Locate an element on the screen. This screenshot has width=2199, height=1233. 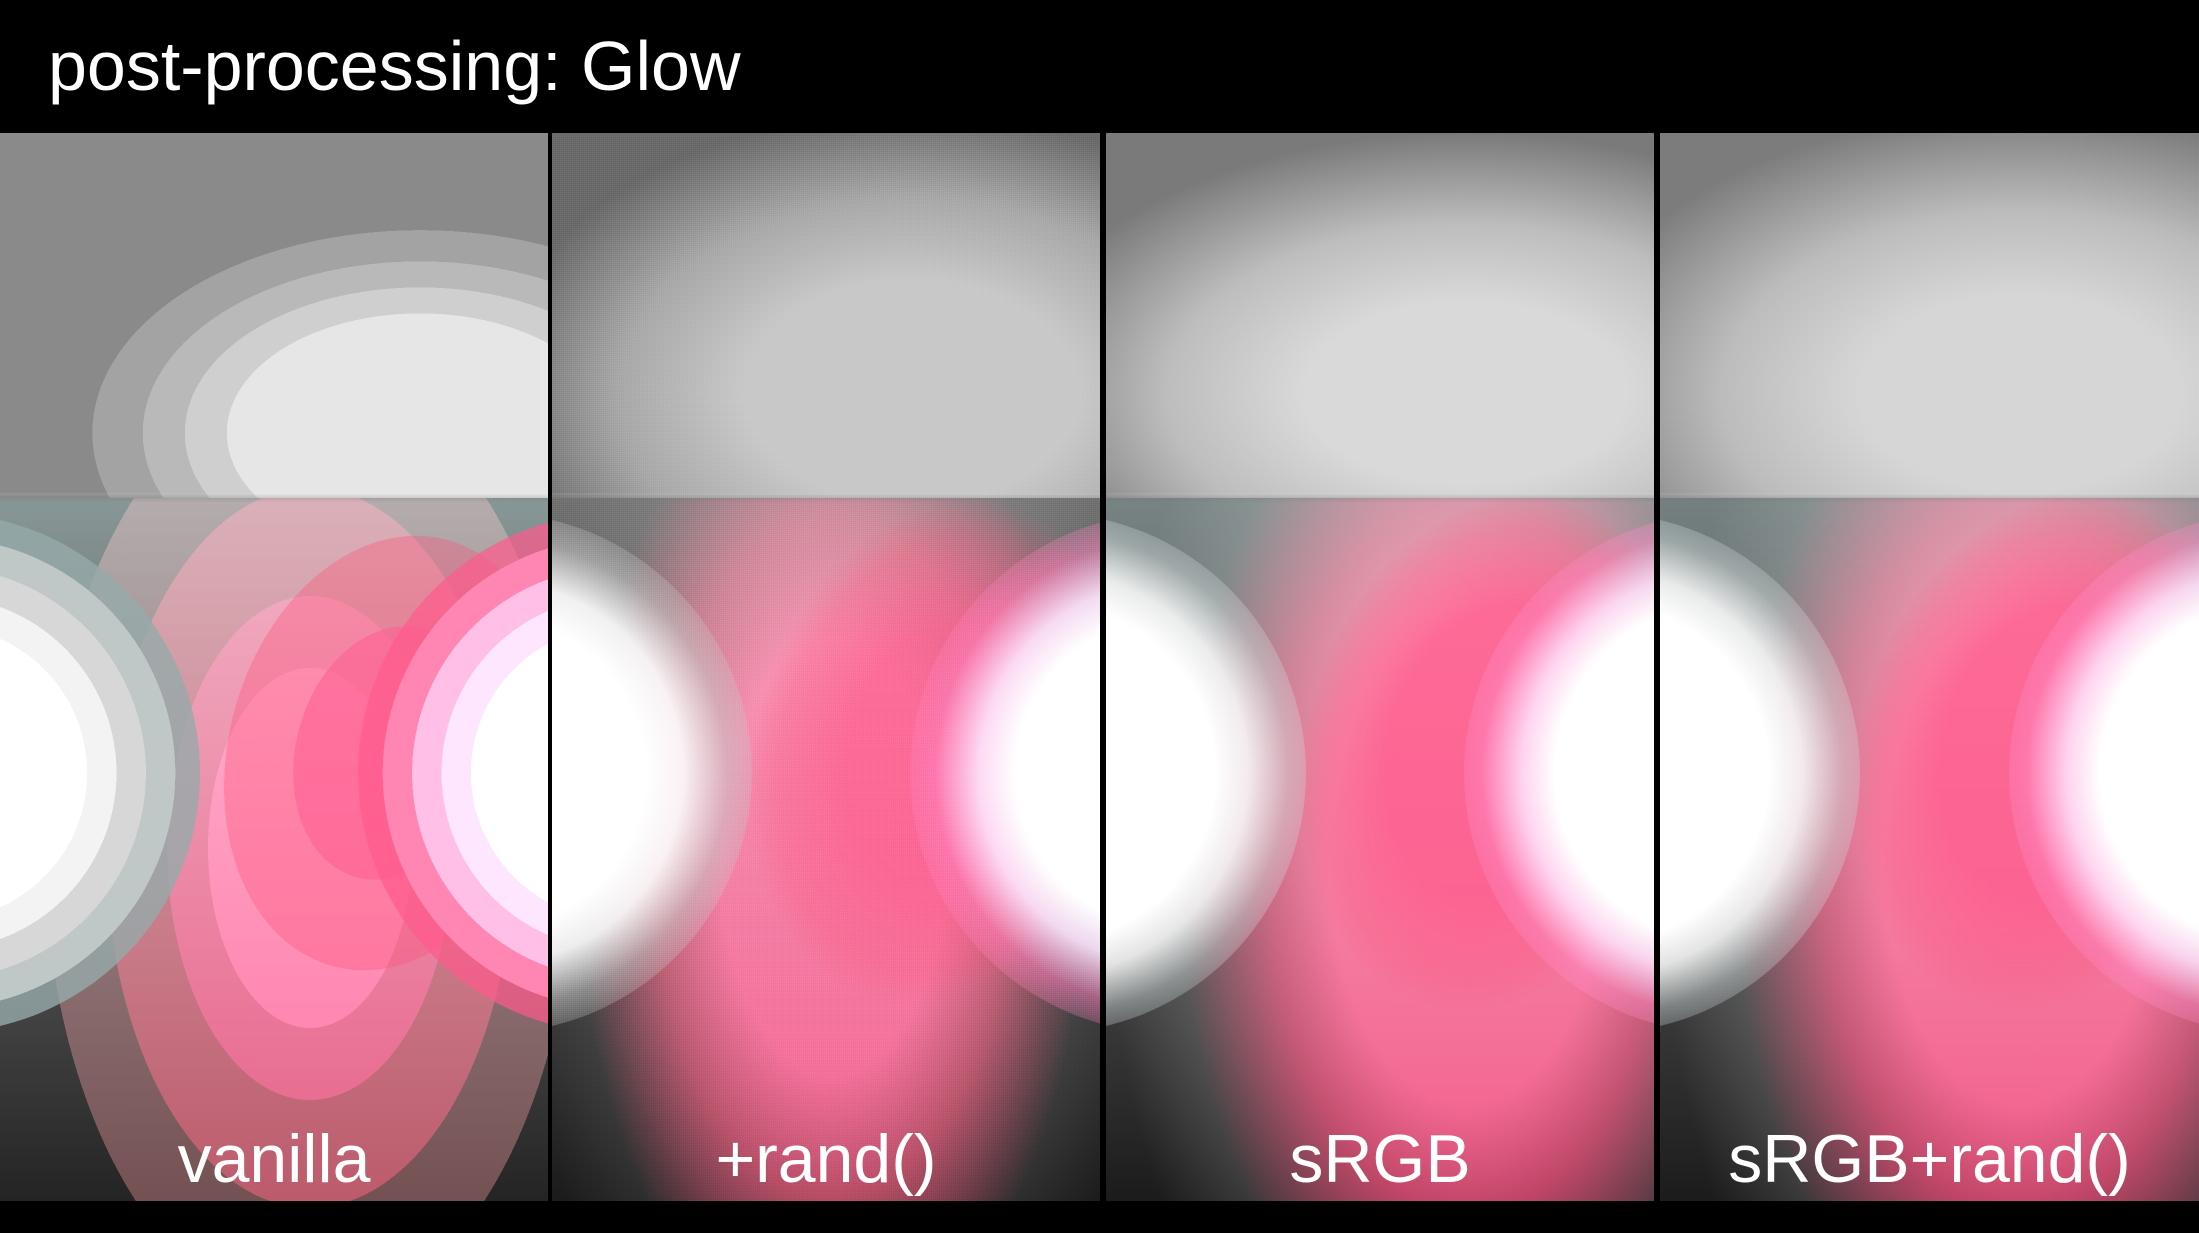
panel-label: sRGB is located at coordinates (1380, 1159).